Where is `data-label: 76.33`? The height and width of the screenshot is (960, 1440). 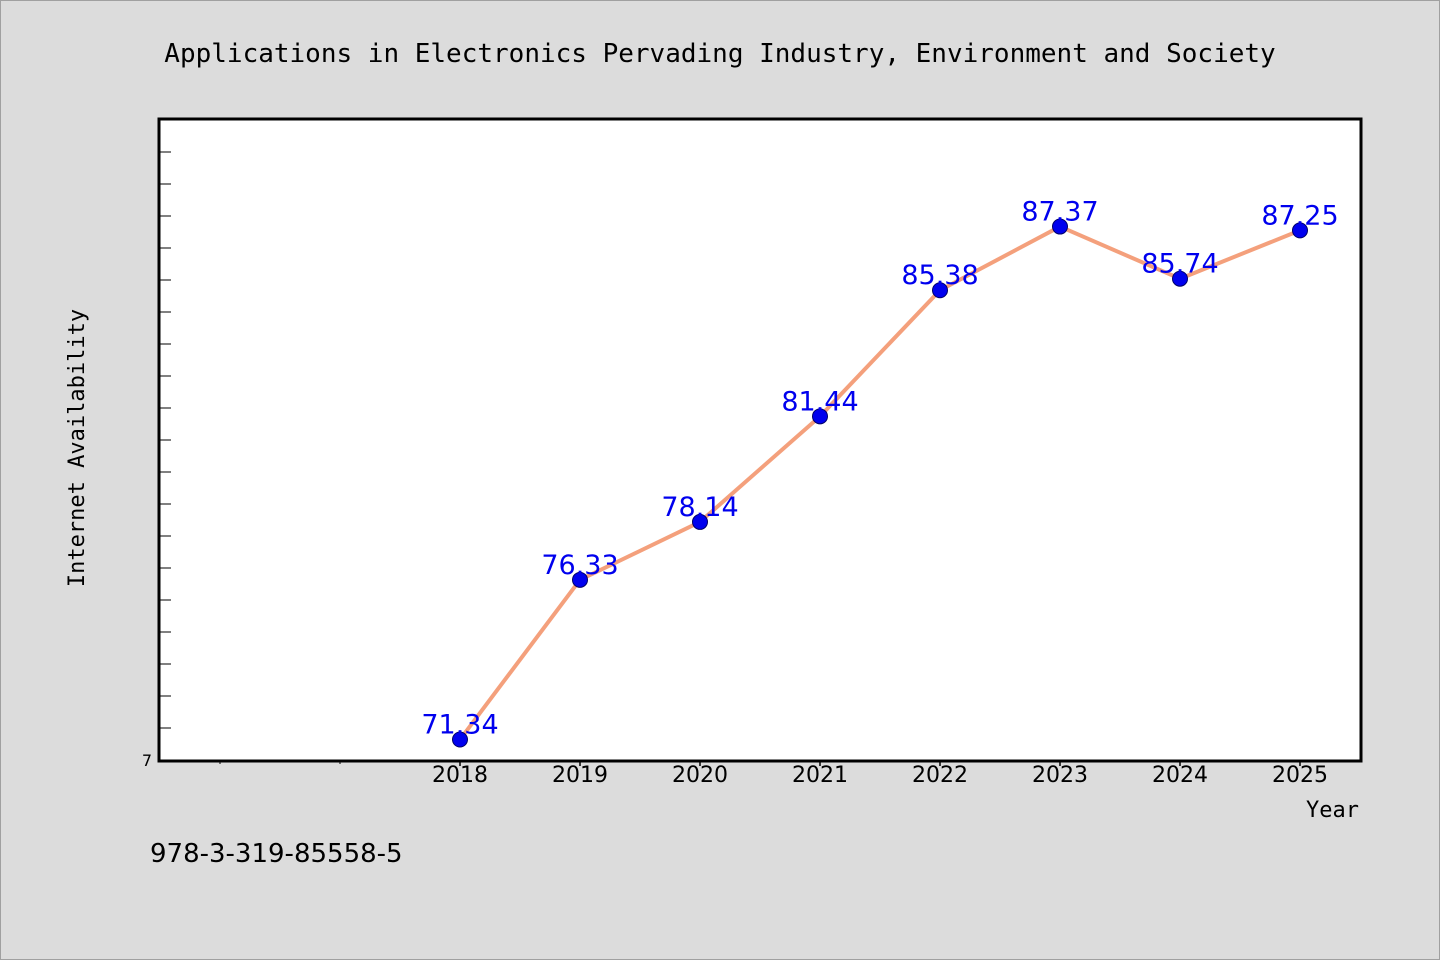
data-label: 76.33 is located at coordinates (579, 565).